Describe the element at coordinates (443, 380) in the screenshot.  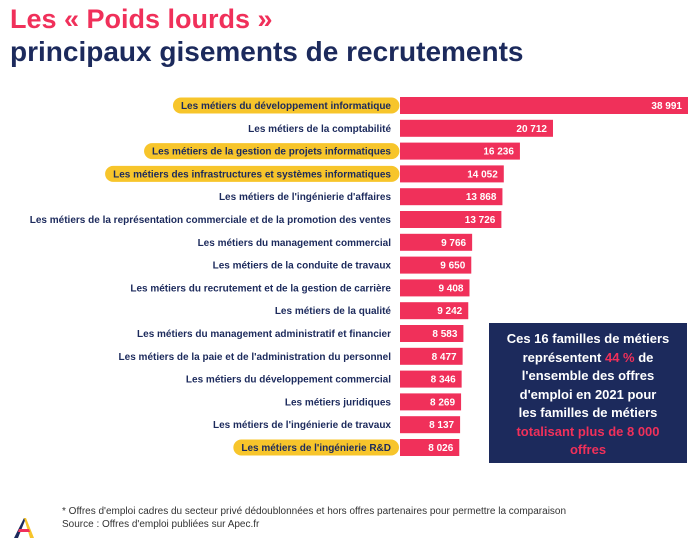
I see `bar-value-label: 8 346` at that location.